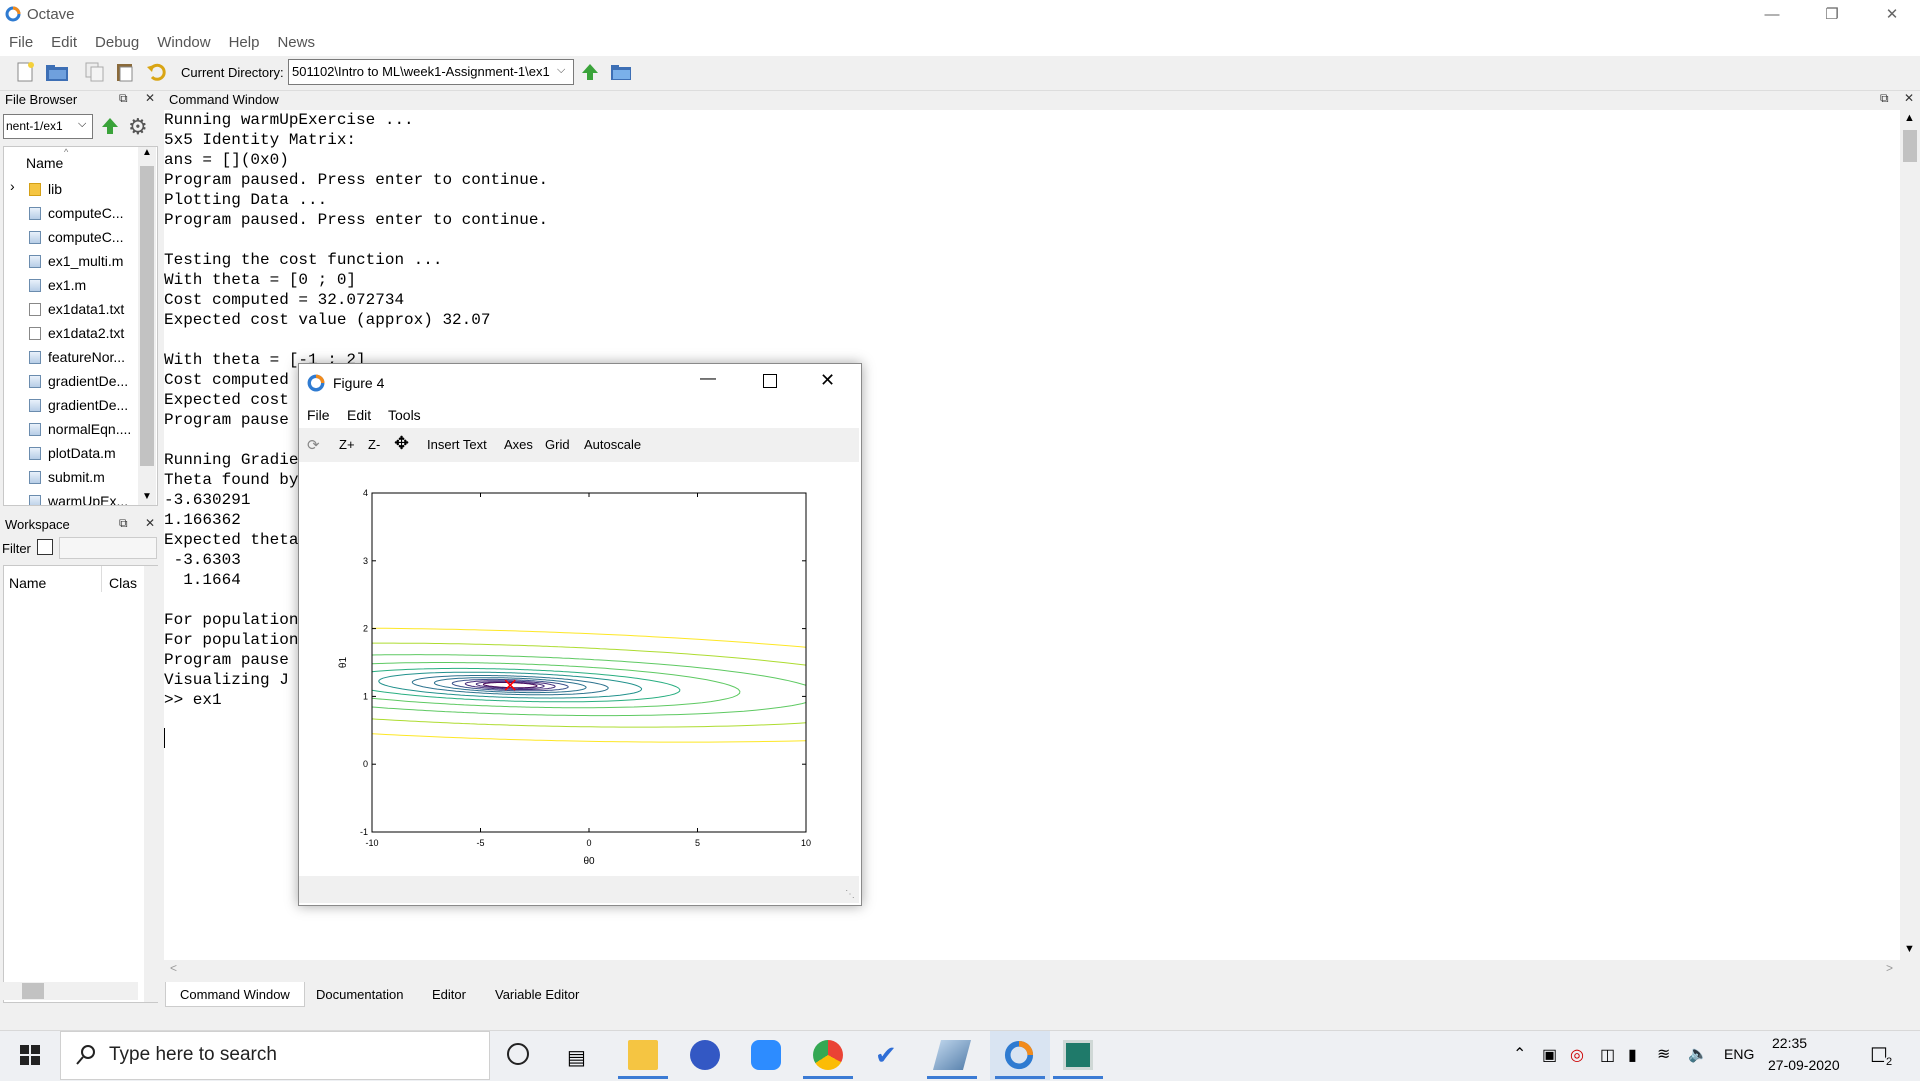  What do you see at coordinates (1804, 1065) in the screenshot?
I see `clock-date: 27-09-2020` at bounding box center [1804, 1065].